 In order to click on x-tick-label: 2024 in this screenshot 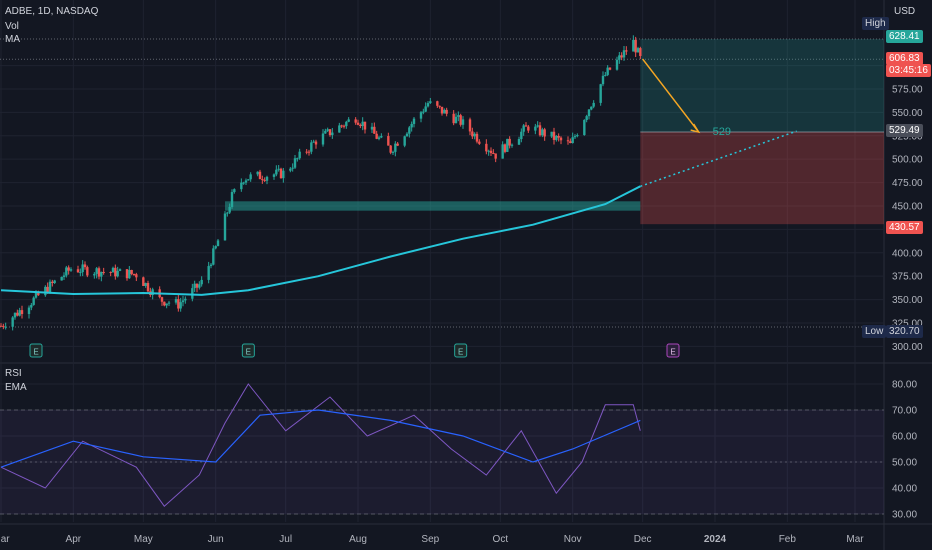, I will do `click(715, 539)`.